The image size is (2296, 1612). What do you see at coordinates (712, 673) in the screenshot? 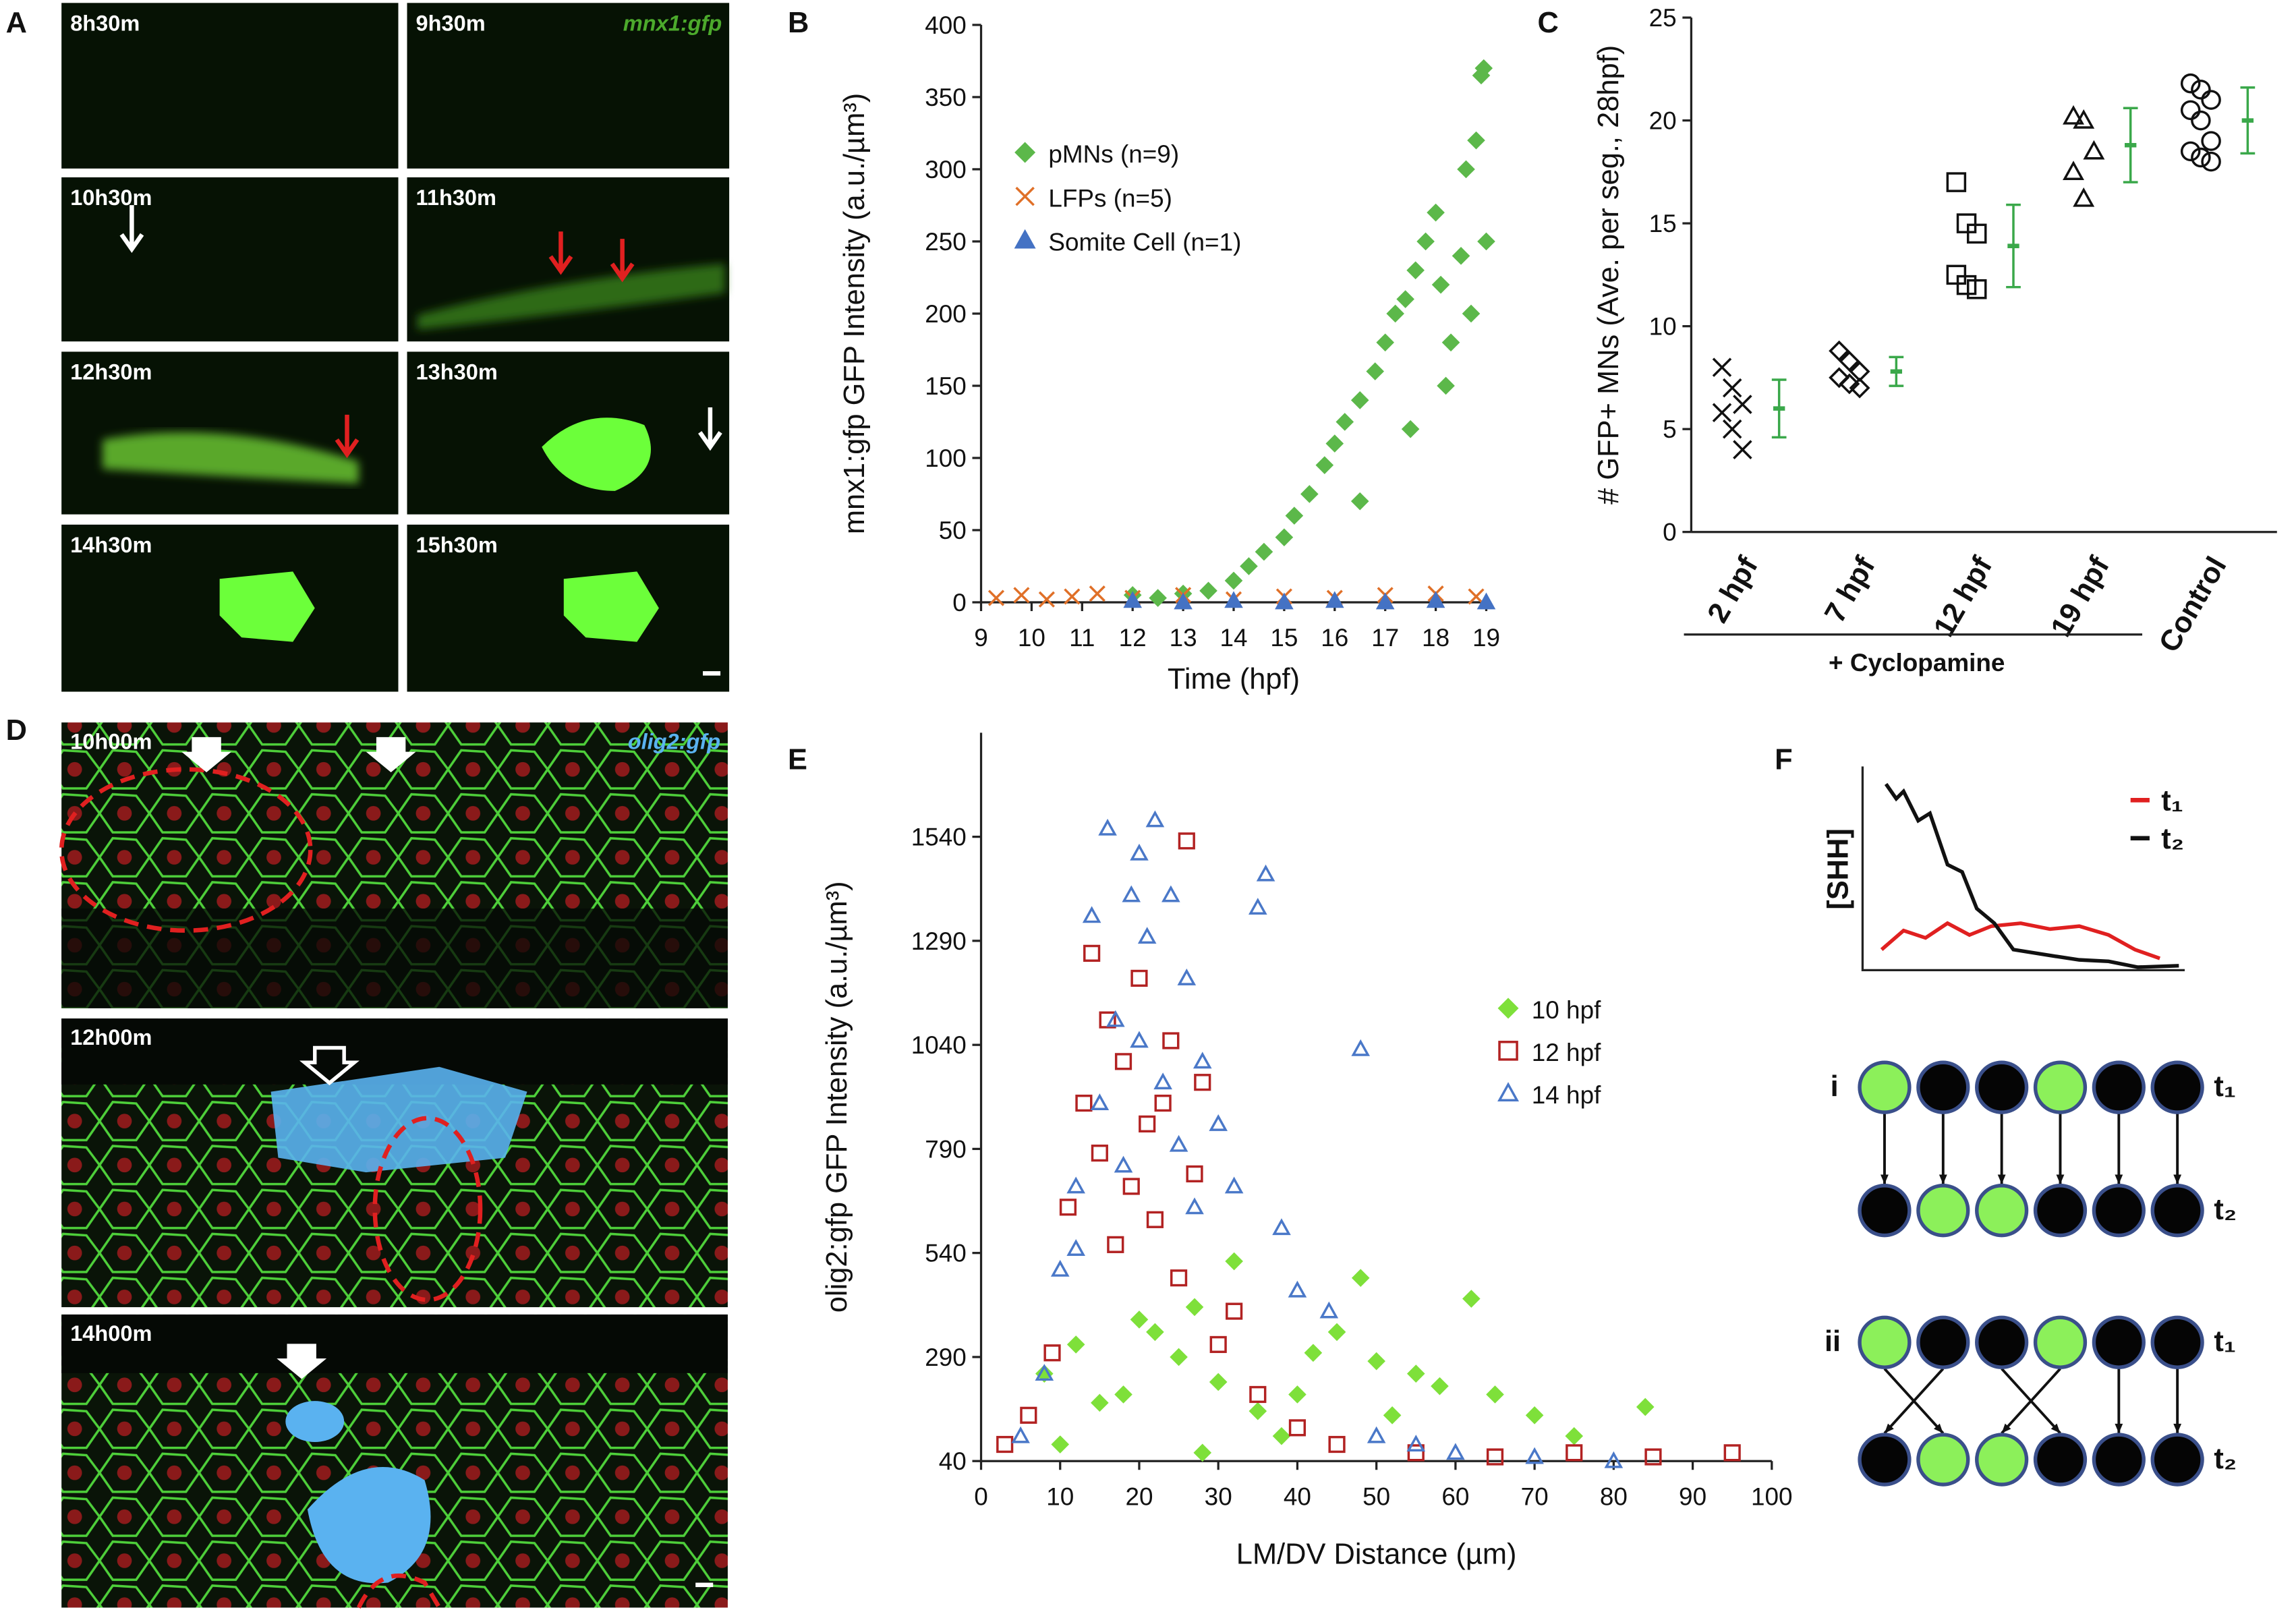
I see `scale-bar` at bounding box center [712, 673].